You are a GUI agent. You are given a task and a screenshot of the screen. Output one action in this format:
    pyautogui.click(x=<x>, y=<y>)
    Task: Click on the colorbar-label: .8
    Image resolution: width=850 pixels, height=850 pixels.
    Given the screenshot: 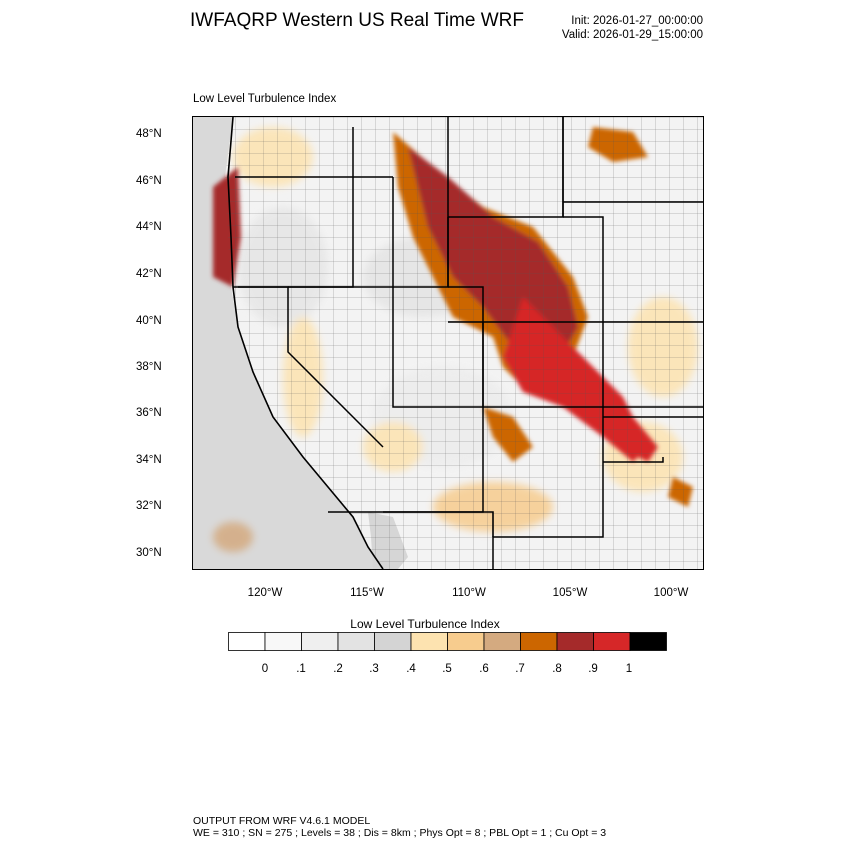 What is the action you would take?
    pyautogui.click(x=557, y=669)
    